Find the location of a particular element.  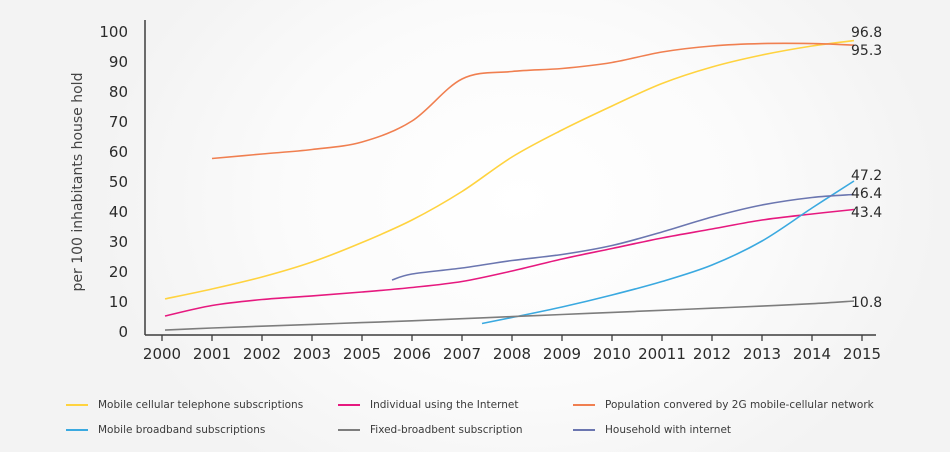

y-tick-label: 80 is located at coordinates (118, 92).